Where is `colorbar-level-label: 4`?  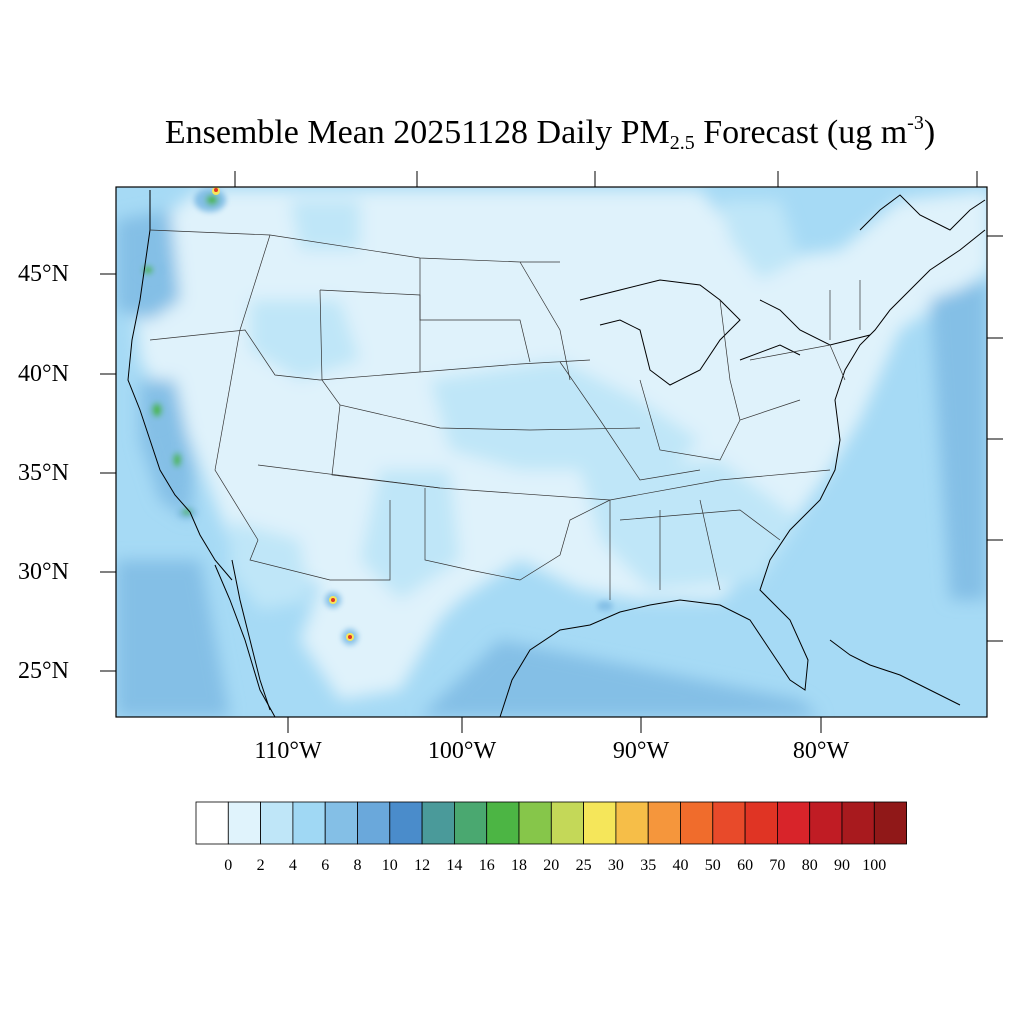 colorbar-level-label: 4 is located at coordinates (292, 865).